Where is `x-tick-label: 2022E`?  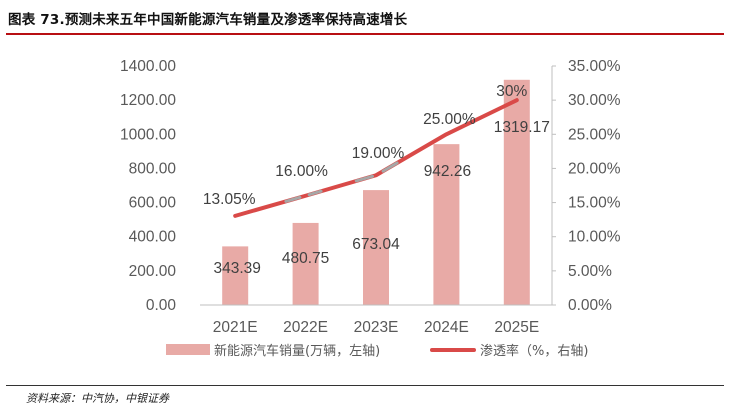 x-tick-label: 2022E is located at coordinates (305, 327).